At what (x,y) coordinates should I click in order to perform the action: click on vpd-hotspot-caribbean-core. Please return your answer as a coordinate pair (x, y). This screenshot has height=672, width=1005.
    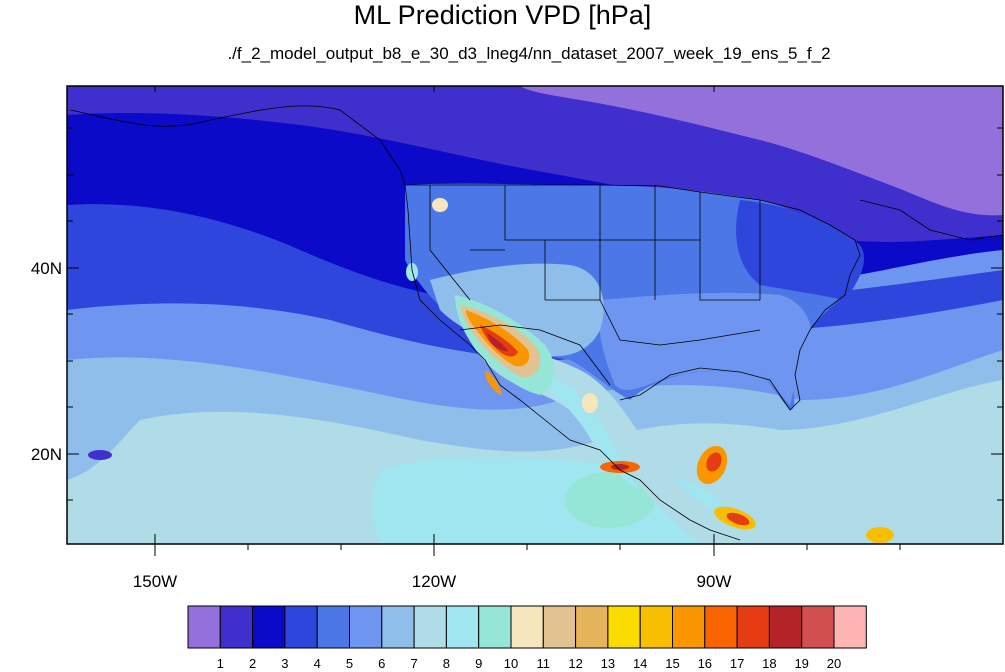
    Looking at the image, I should click on (620, 467).